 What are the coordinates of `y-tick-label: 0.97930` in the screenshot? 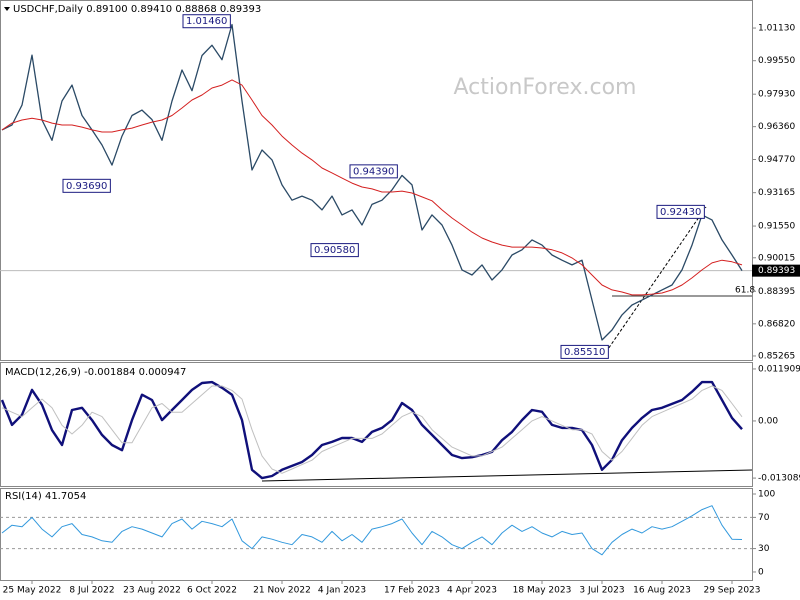 It's located at (776, 95).